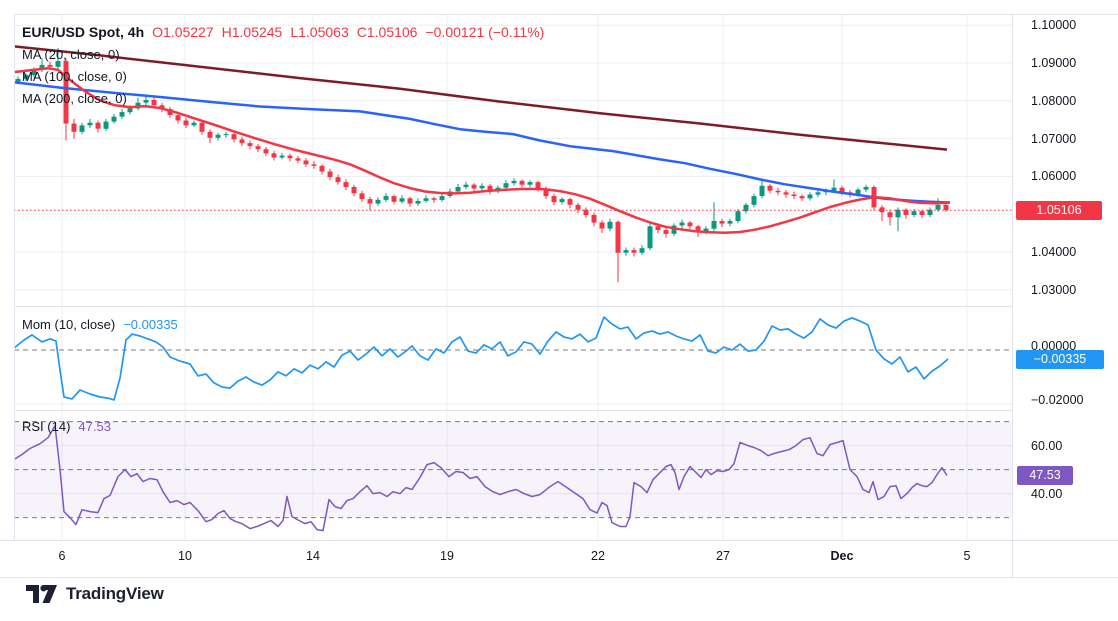 The width and height of the screenshot is (1118, 621). I want to click on time-axis-label: 19, so click(447, 556).